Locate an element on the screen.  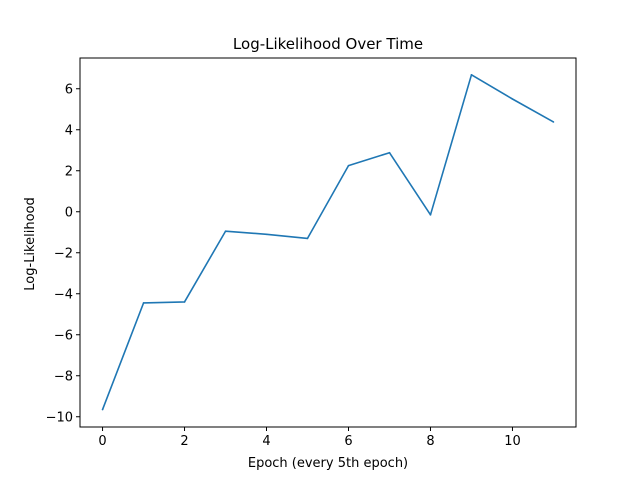
y-tick-label--6: −6 is located at coordinates (63, 335).